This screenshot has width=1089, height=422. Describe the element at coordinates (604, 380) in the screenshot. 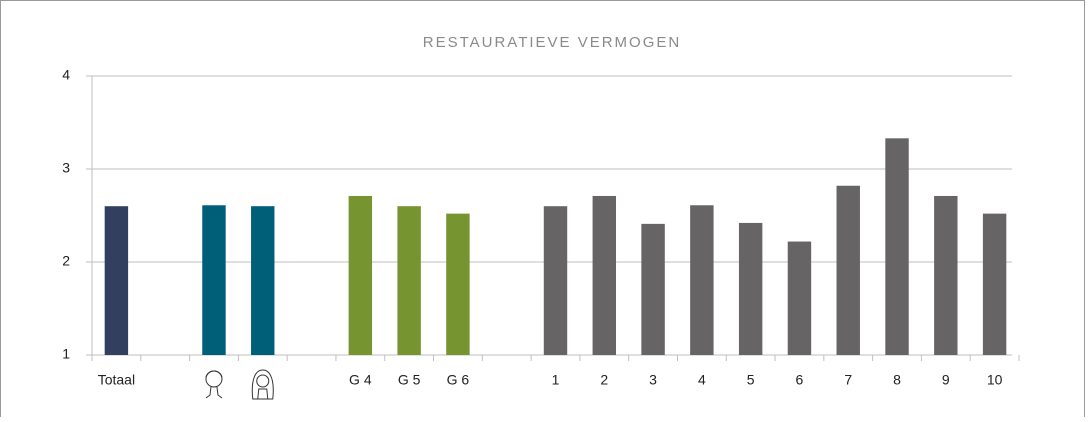

I see `x-tick-label: 2` at that location.